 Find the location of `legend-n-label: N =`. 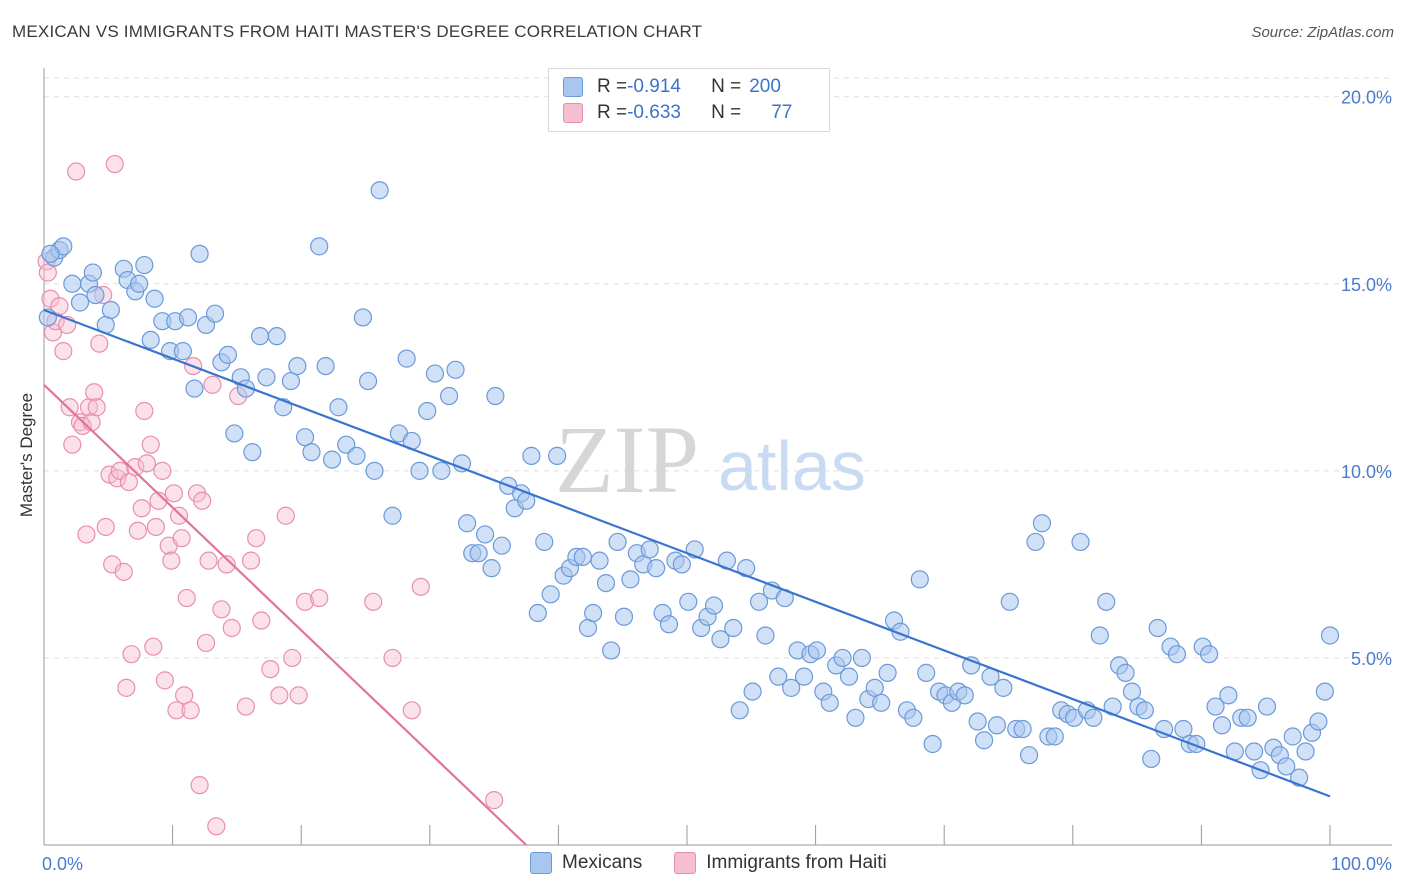

legend-n-label: N = is located at coordinates (726, 86).